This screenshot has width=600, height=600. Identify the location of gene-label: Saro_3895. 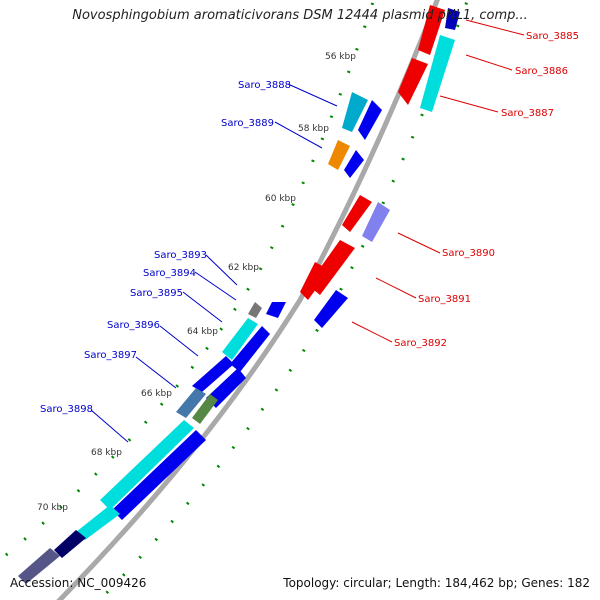
(156, 293).